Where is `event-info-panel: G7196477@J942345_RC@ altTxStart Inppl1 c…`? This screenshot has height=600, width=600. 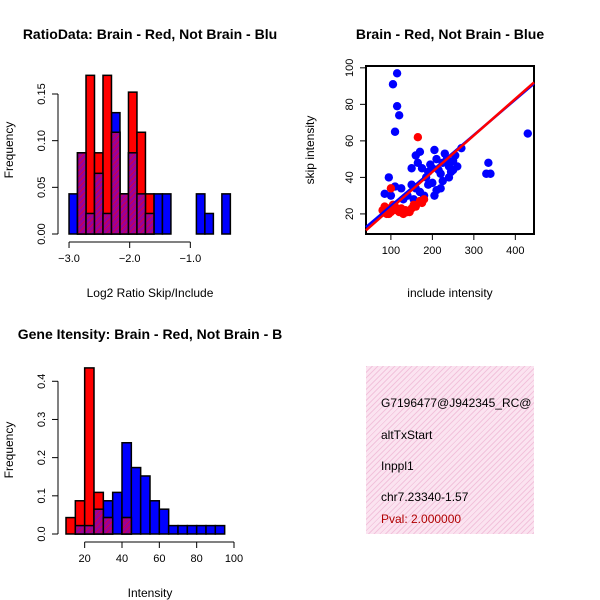
event-info-panel: G7196477@J942345_RC@ altTxStart Inppl1 c… is located at coordinates (450, 450).